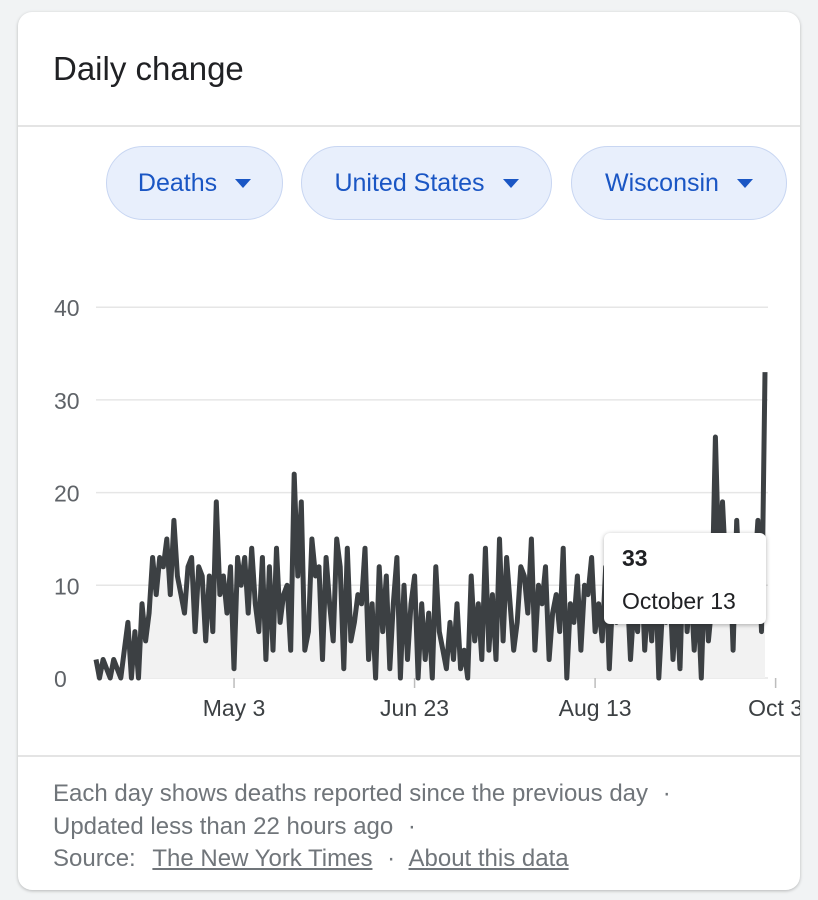 This screenshot has height=900, width=818. Describe the element at coordinates (414, 708) in the screenshot. I see `x-tick-label: Jun 23` at that location.